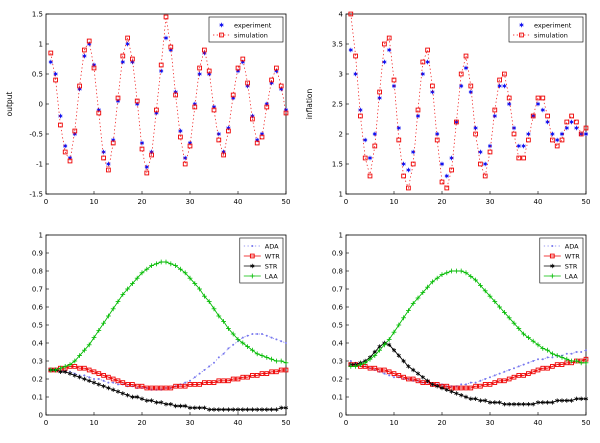 The image size is (600, 443). What do you see at coordinates (9, 104) in the screenshot?
I see `y-axis-label: output` at bounding box center [9, 104].